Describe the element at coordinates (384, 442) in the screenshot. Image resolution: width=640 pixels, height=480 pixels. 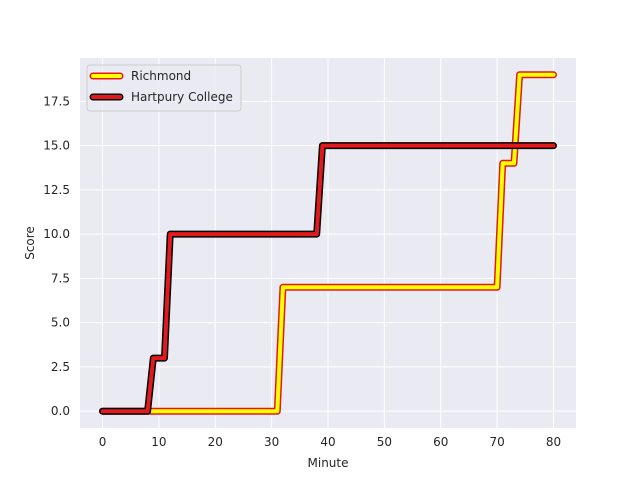
I see `x-tick-label: 50` at that location.